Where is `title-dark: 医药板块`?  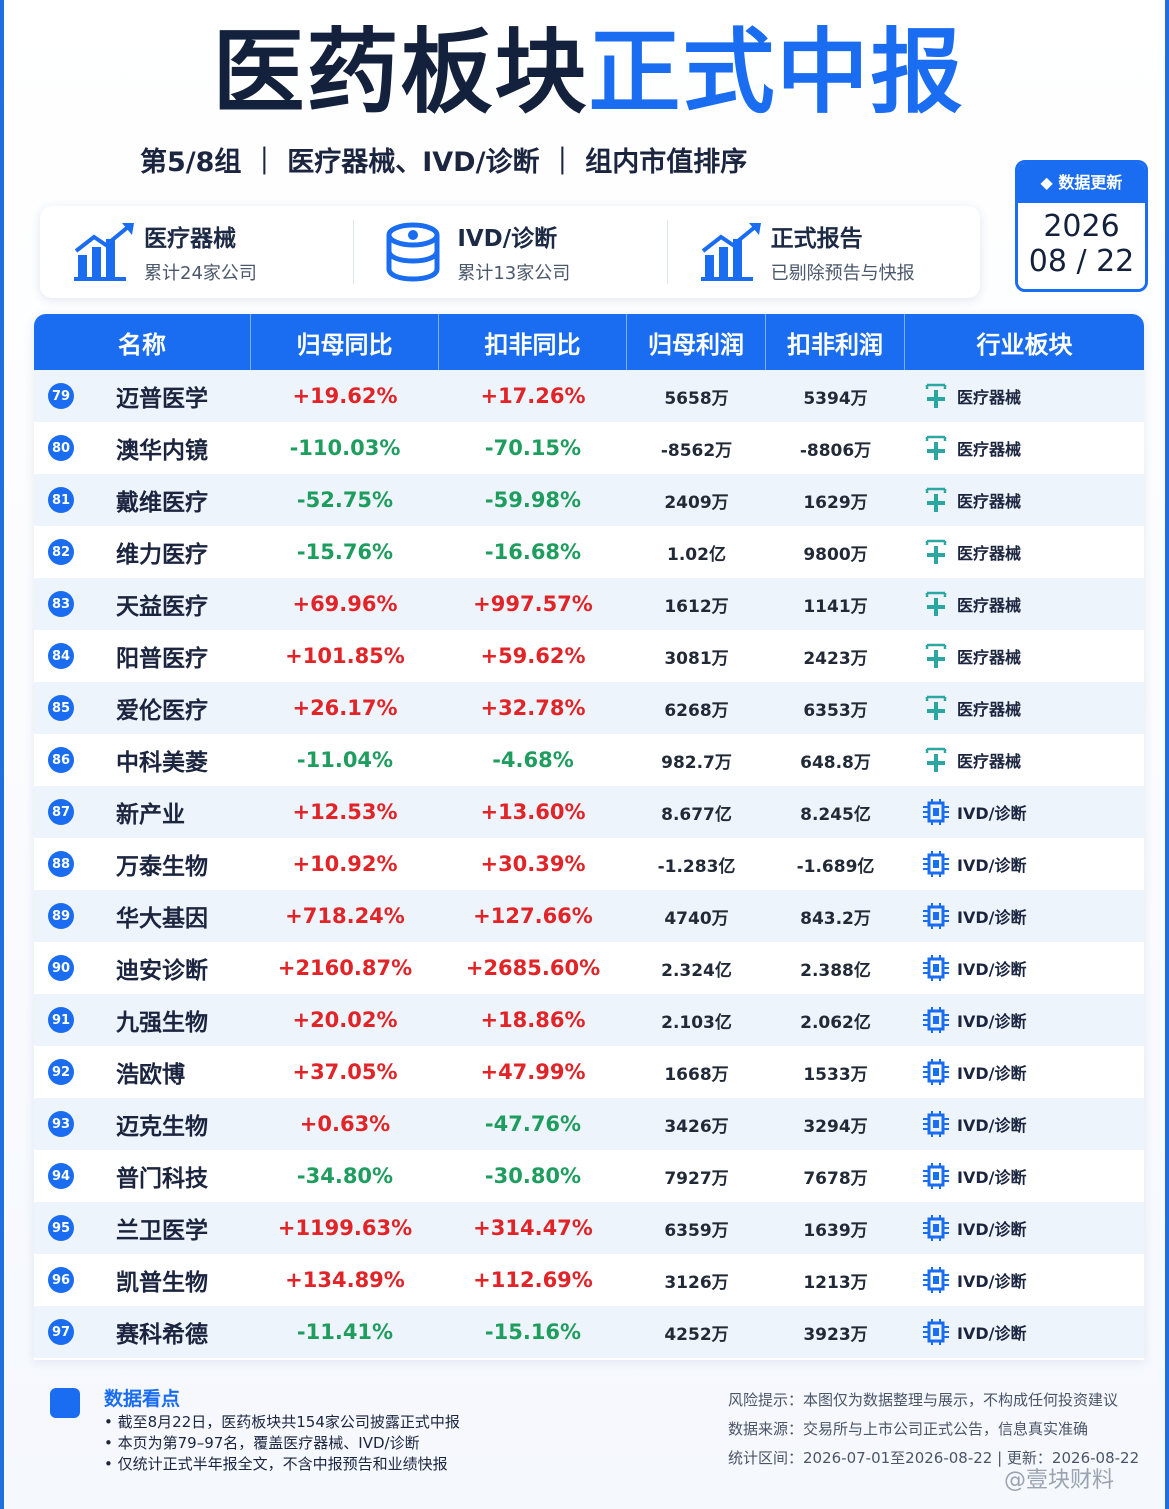 title-dark: 医药板块 is located at coordinates (400, 72).